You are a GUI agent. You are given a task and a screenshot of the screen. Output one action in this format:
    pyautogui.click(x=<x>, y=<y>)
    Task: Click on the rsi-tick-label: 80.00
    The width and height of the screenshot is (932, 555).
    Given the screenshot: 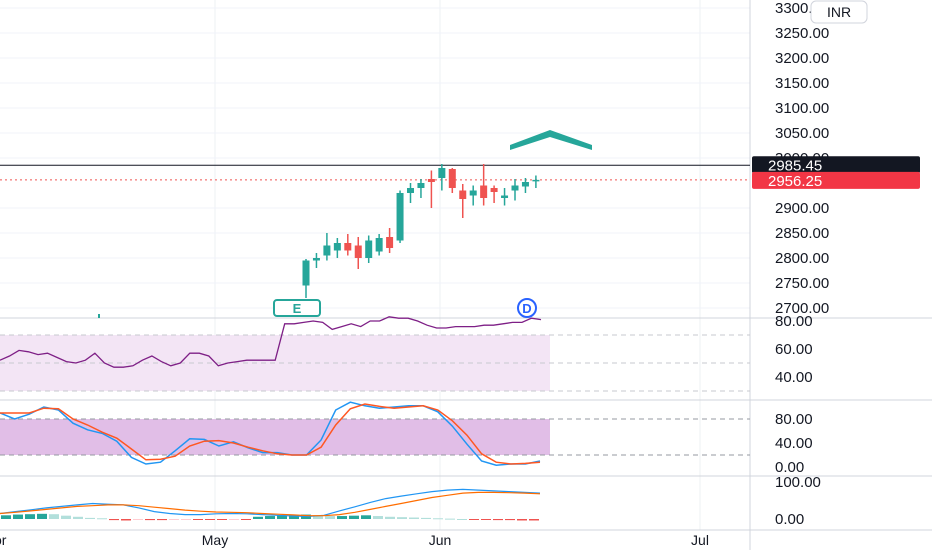 What is the action you would take?
    pyautogui.click(x=794, y=321)
    